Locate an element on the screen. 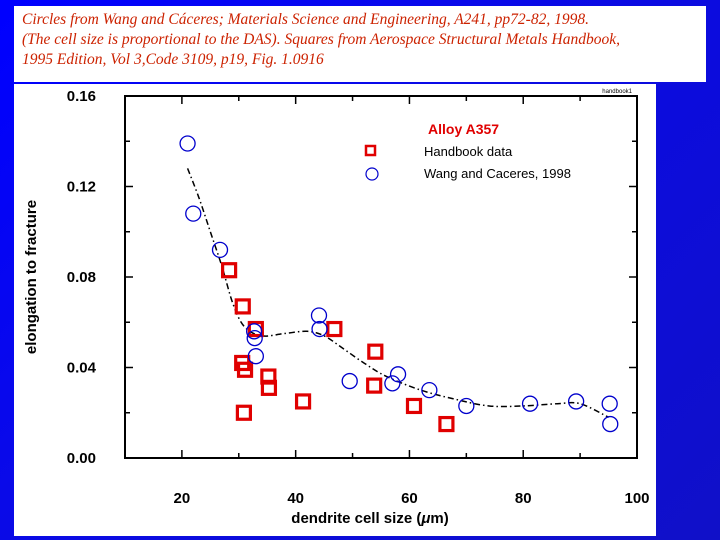 Image resolution: width=720 pixels, height=540 pixels. y-tick-label: 0.12 is located at coordinates (81, 187).